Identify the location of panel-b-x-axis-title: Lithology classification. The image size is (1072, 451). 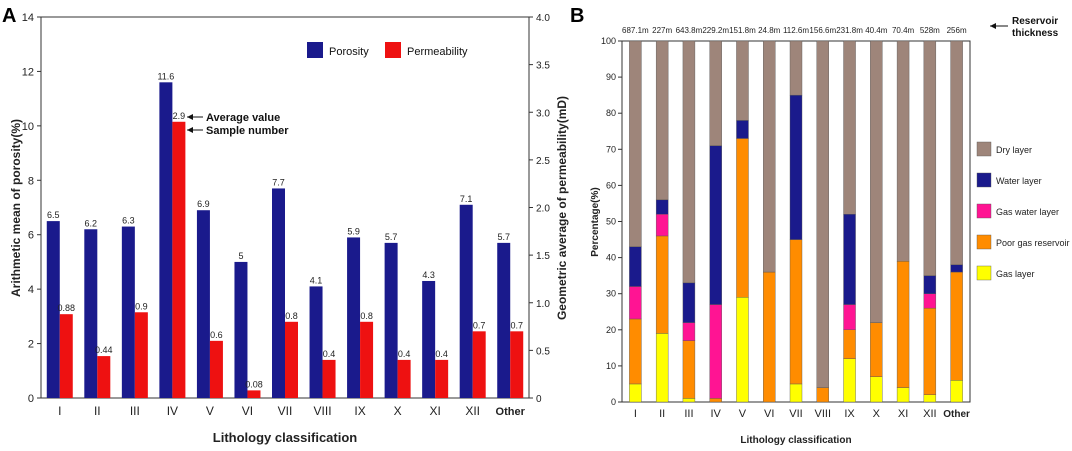
(795, 440).